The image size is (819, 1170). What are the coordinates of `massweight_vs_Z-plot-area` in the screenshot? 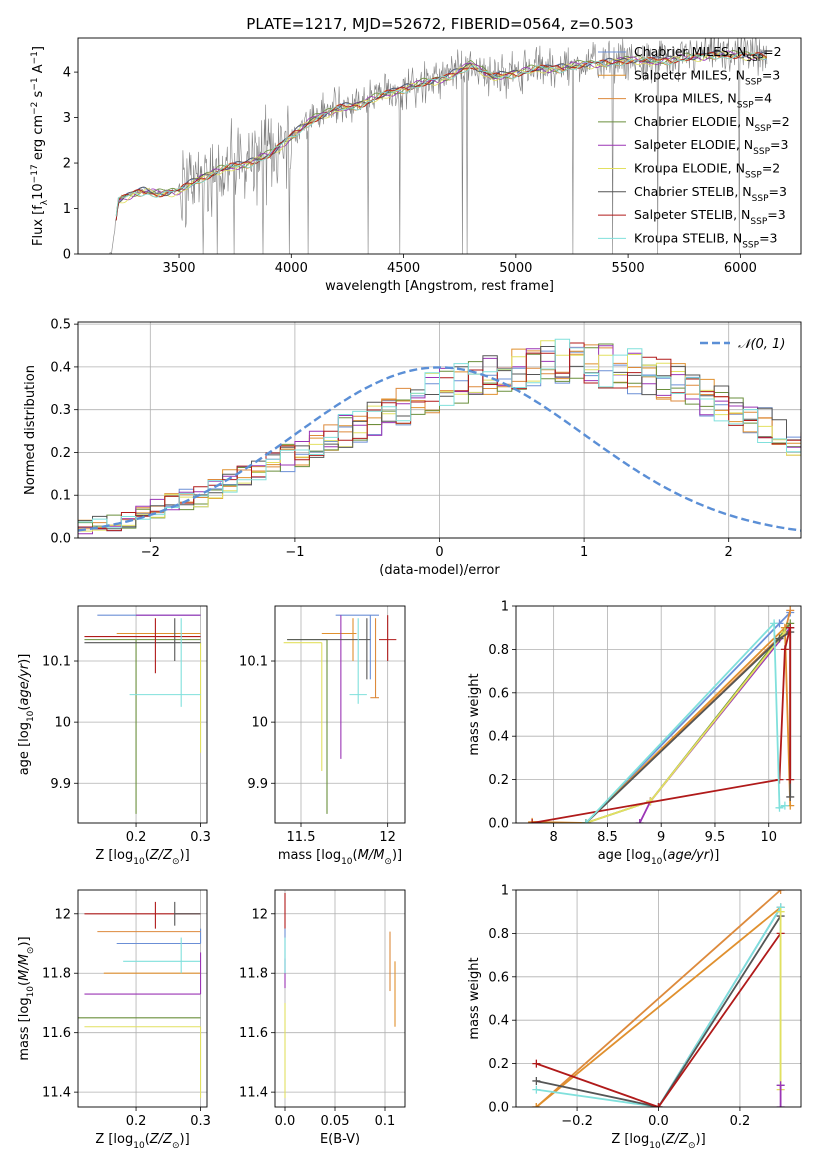 It's located at (658, 998).